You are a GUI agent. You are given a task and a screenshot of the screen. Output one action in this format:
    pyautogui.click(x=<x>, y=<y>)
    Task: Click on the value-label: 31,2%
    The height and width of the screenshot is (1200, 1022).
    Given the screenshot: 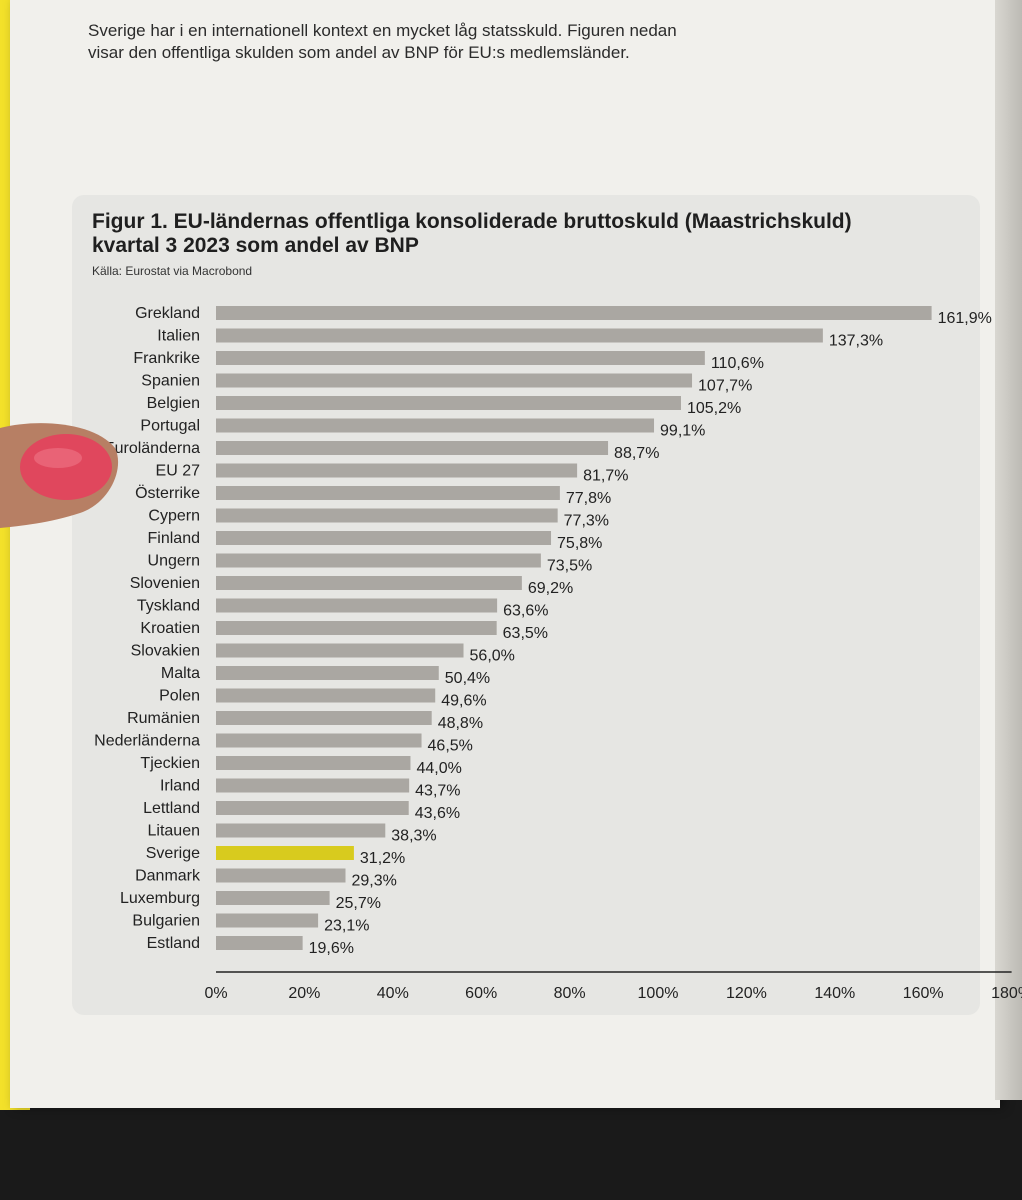 What is the action you would take?
    pyautogui.click(x=382, y=858)
    